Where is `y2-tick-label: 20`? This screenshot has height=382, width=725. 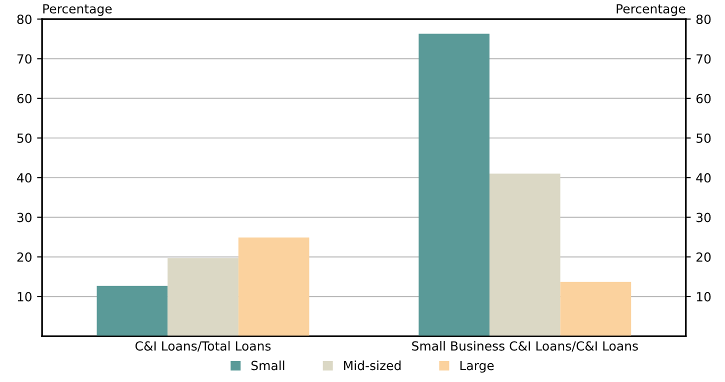 y2-tick-label: 20 is located at coordinates (703, 257).